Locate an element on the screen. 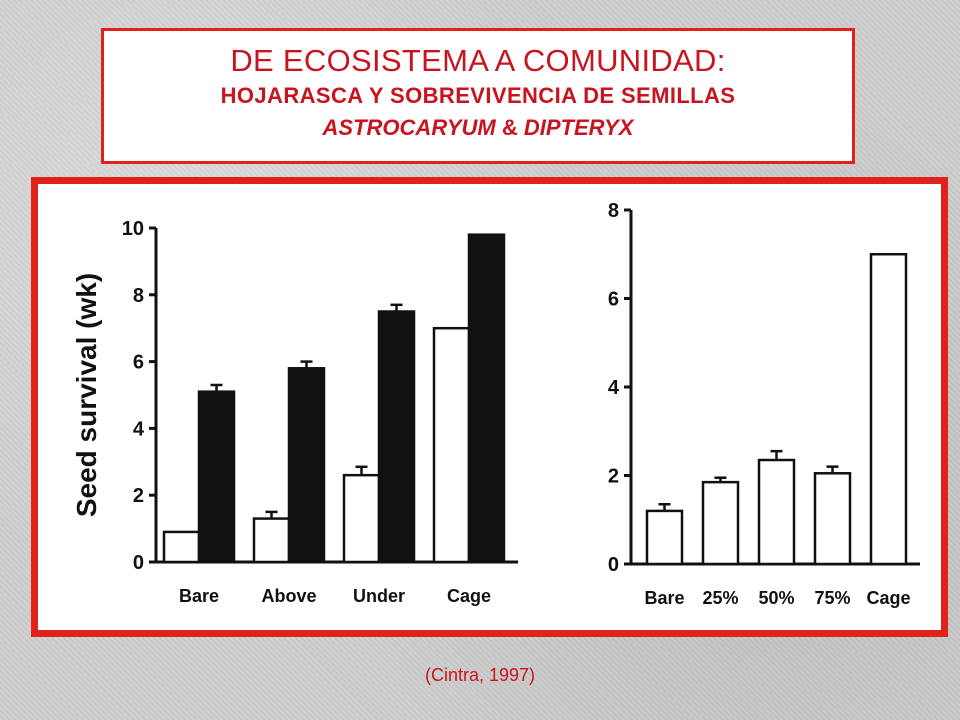  slide-title: DE ECOSISTEMA A COMUNIDAD: is located at coordinates (478, 60).